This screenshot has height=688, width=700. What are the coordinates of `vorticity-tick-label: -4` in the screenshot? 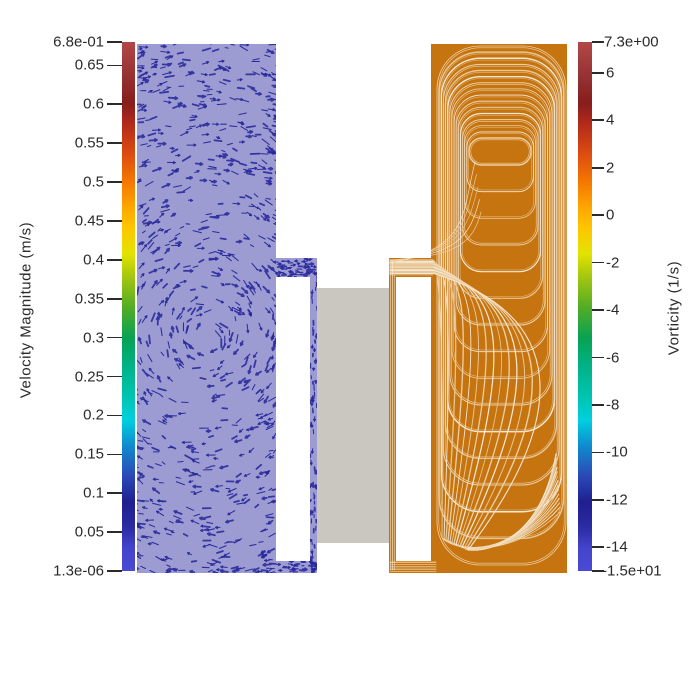 It's located at (613, 310).